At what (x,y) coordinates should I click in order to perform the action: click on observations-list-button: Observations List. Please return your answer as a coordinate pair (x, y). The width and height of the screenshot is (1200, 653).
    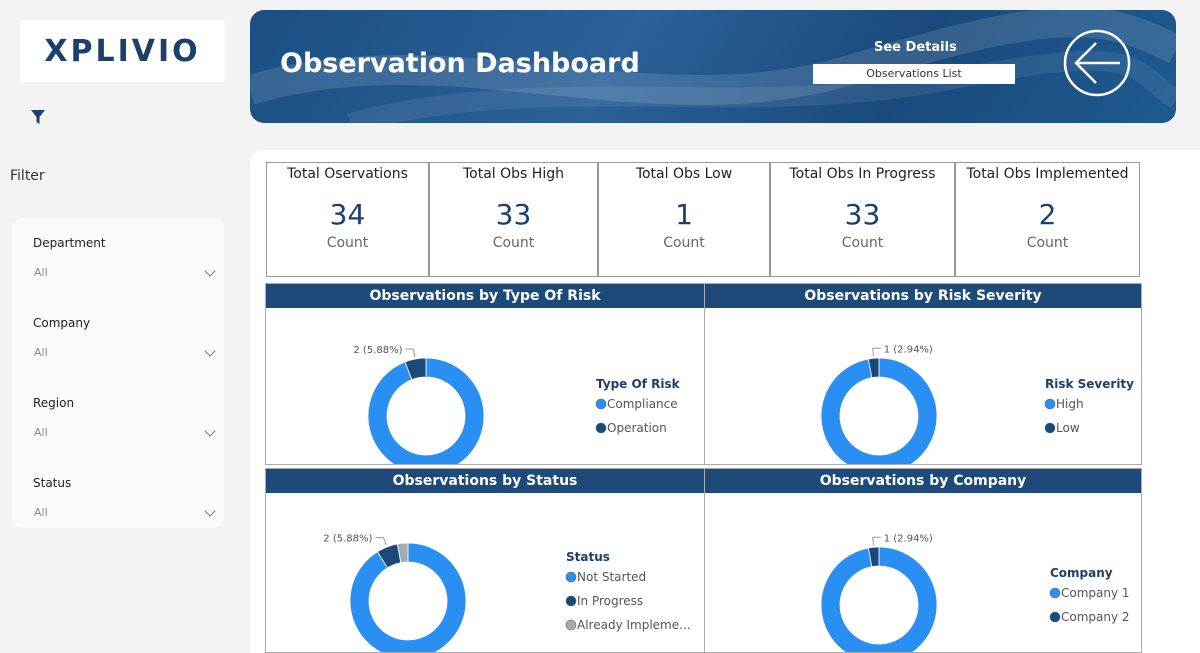
    Looking at the image, I should click on (914, 74).